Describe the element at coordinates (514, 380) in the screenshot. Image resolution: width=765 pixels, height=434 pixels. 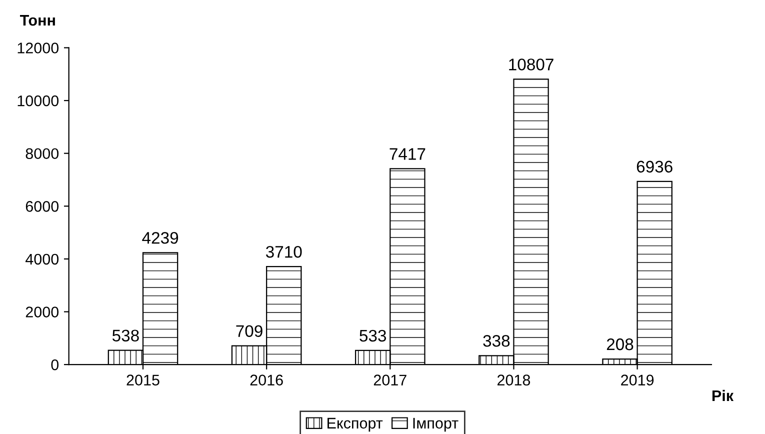
I see `x-tick-label: 2018` at that location.